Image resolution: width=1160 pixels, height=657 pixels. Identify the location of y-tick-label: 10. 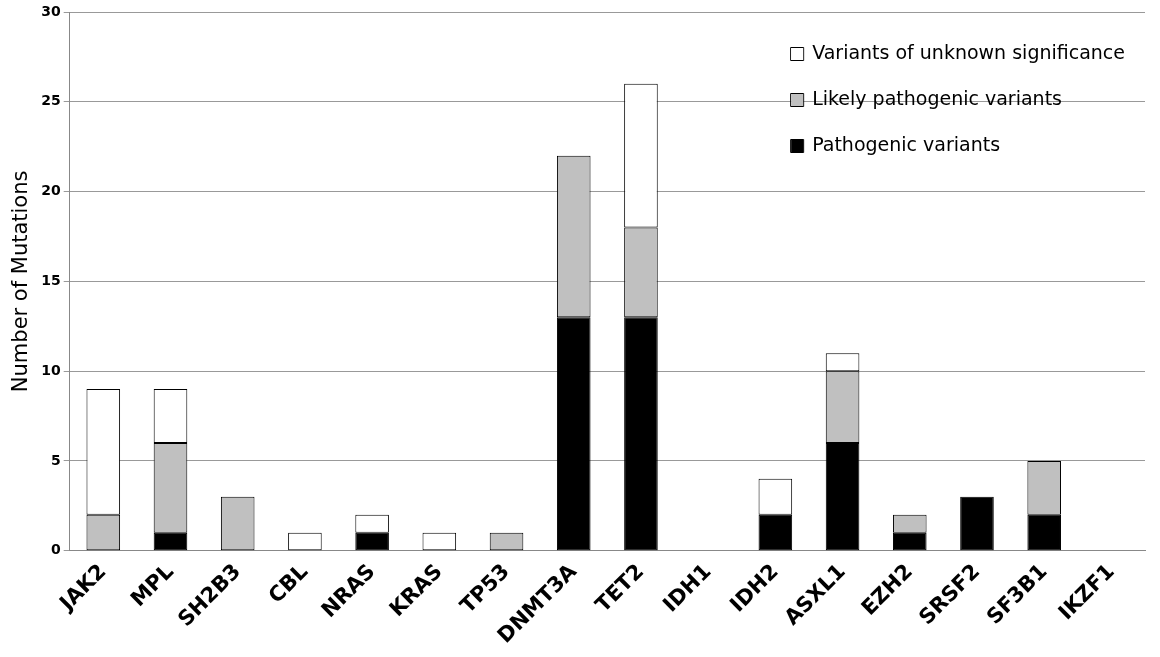
(51, 369).